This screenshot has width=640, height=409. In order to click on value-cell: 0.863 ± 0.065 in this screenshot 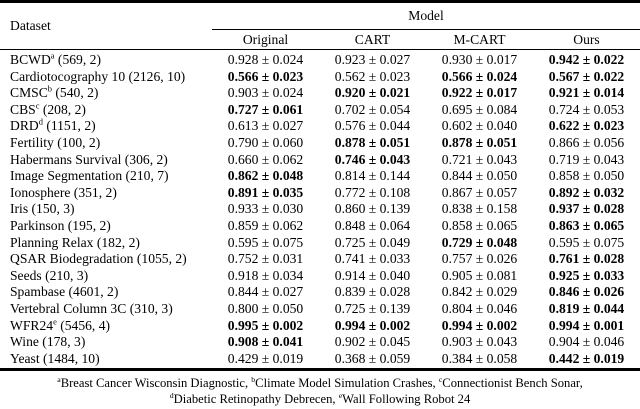, I will do `click(586, 225)`.